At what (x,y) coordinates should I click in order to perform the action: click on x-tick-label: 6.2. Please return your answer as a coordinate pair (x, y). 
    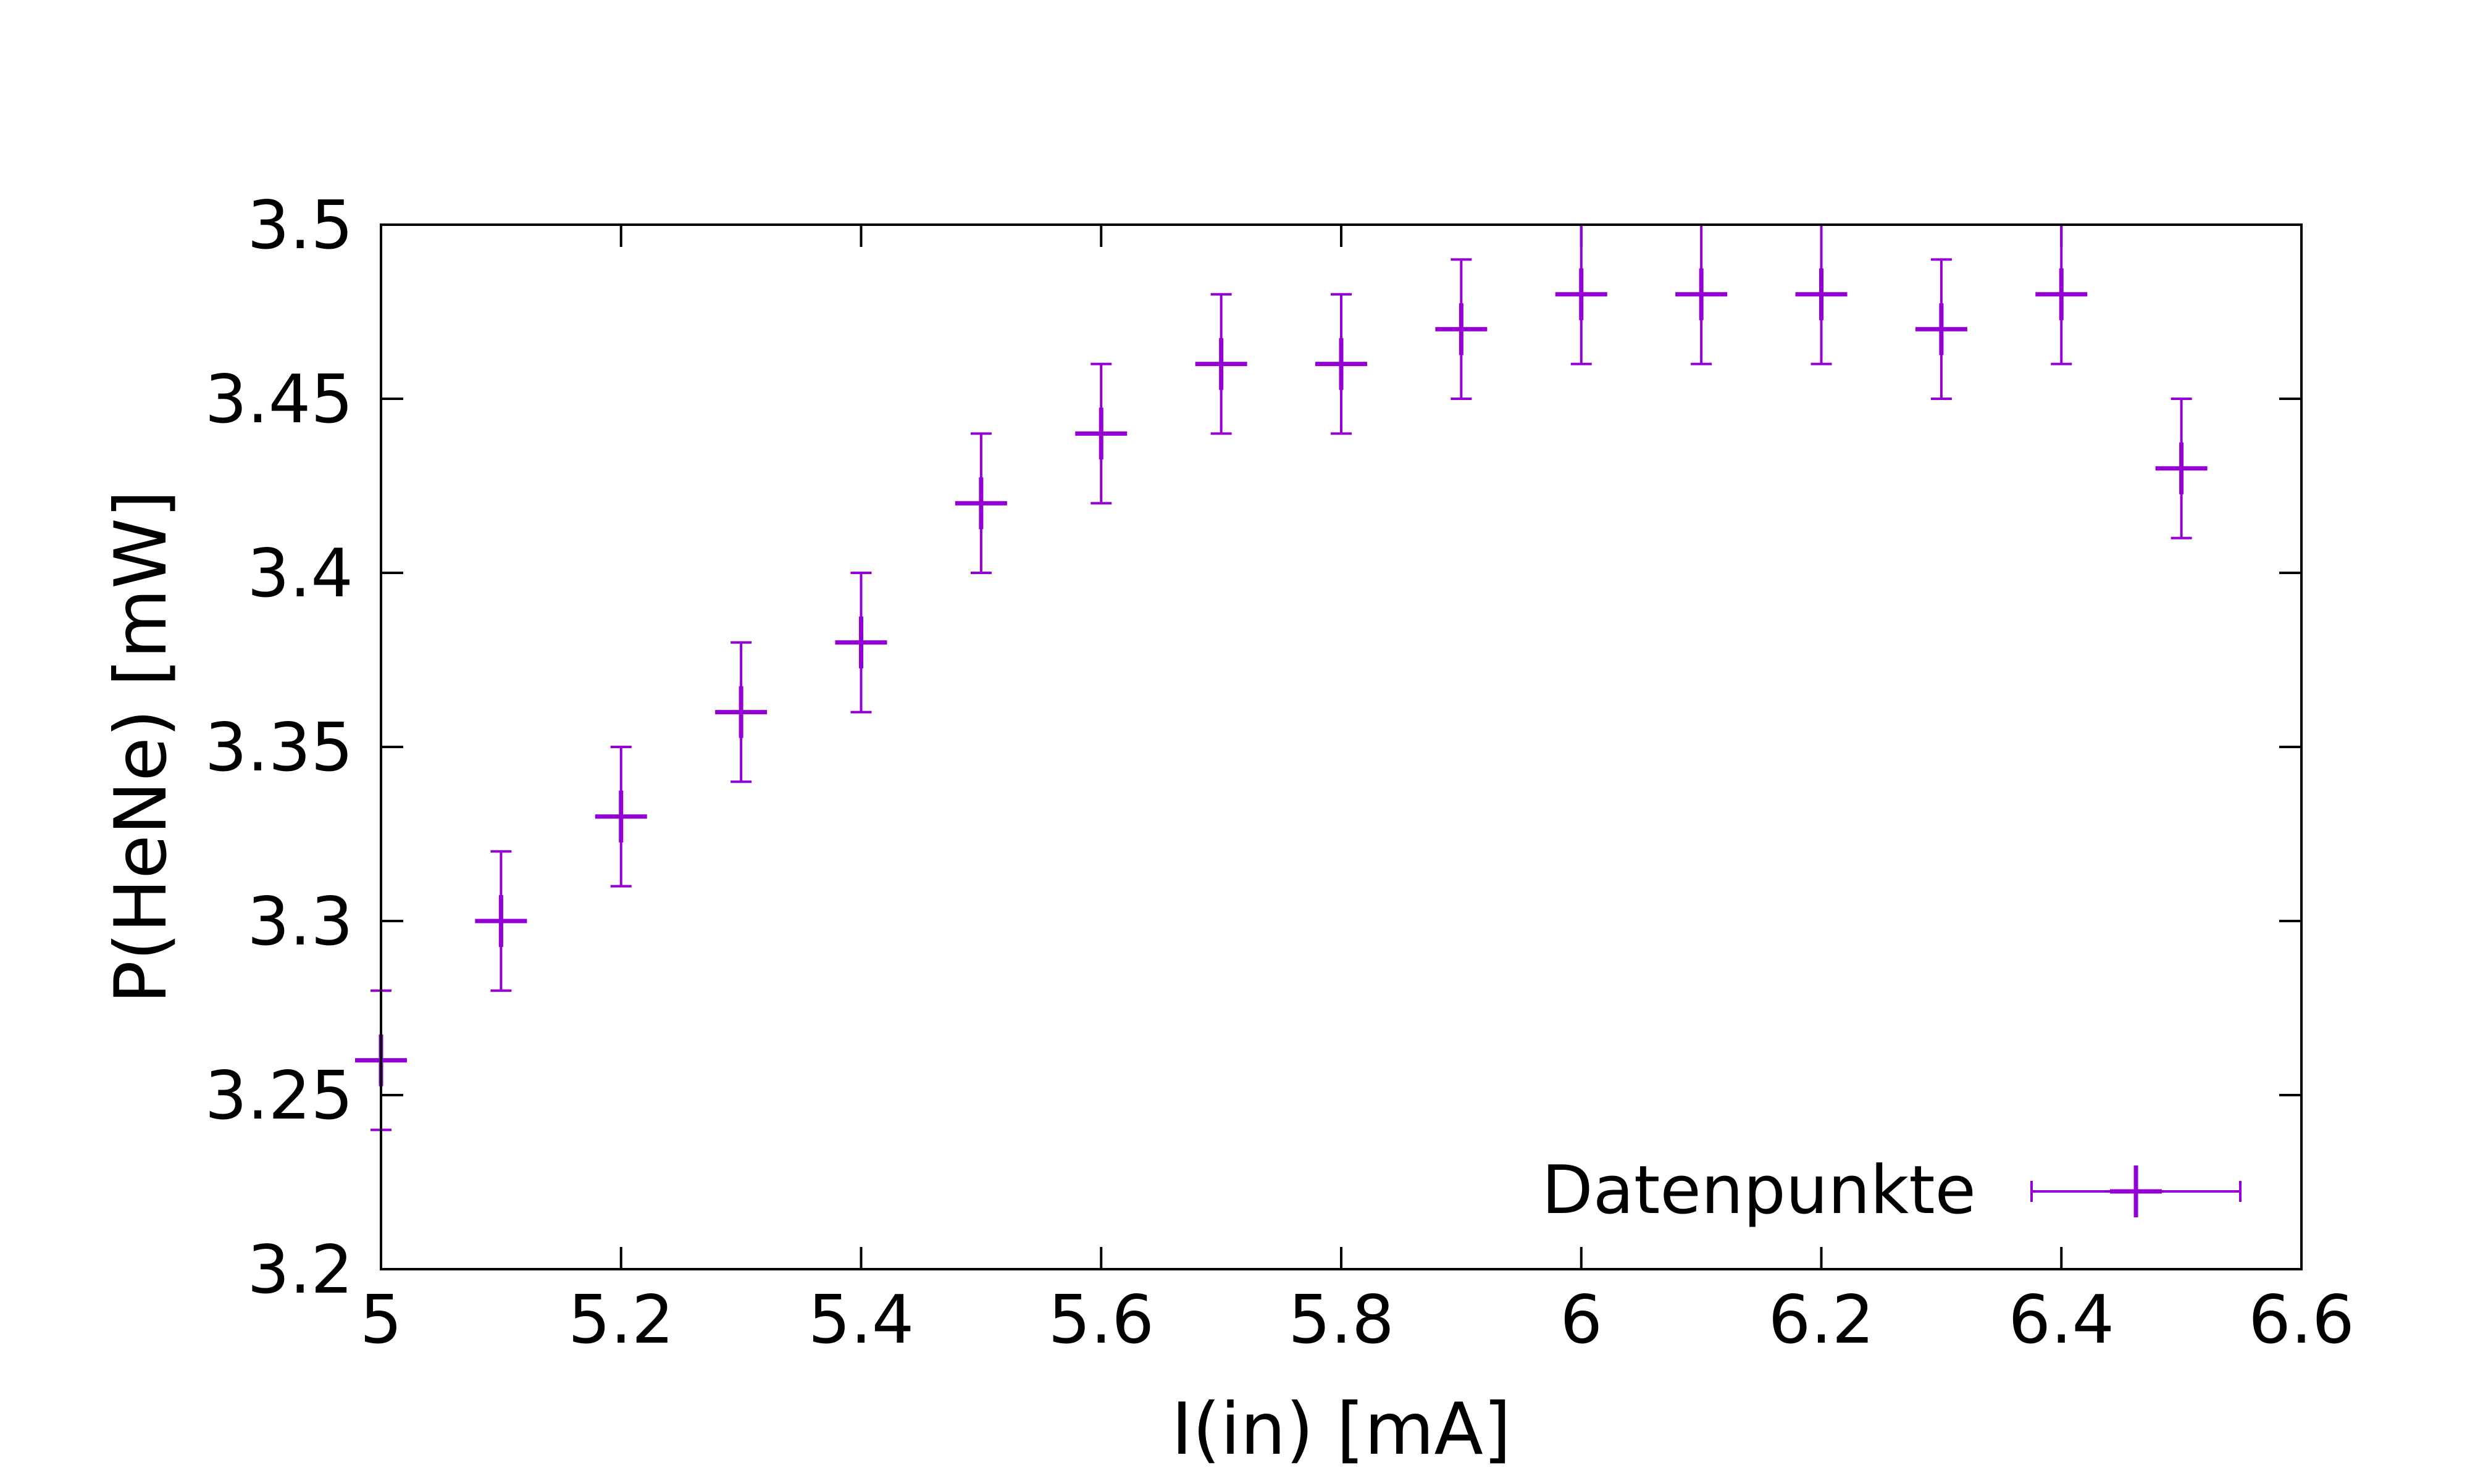
    Looking at the image, I should click on (1822, 1320).